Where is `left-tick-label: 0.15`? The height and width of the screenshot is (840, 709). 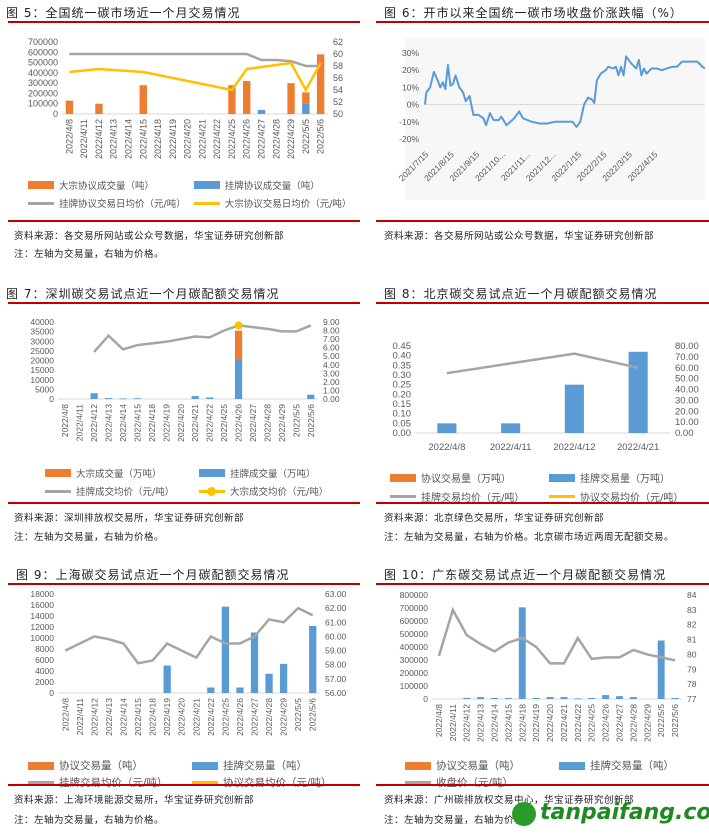 left-tick-label: 0.15 is located at coordinates (402, 404).